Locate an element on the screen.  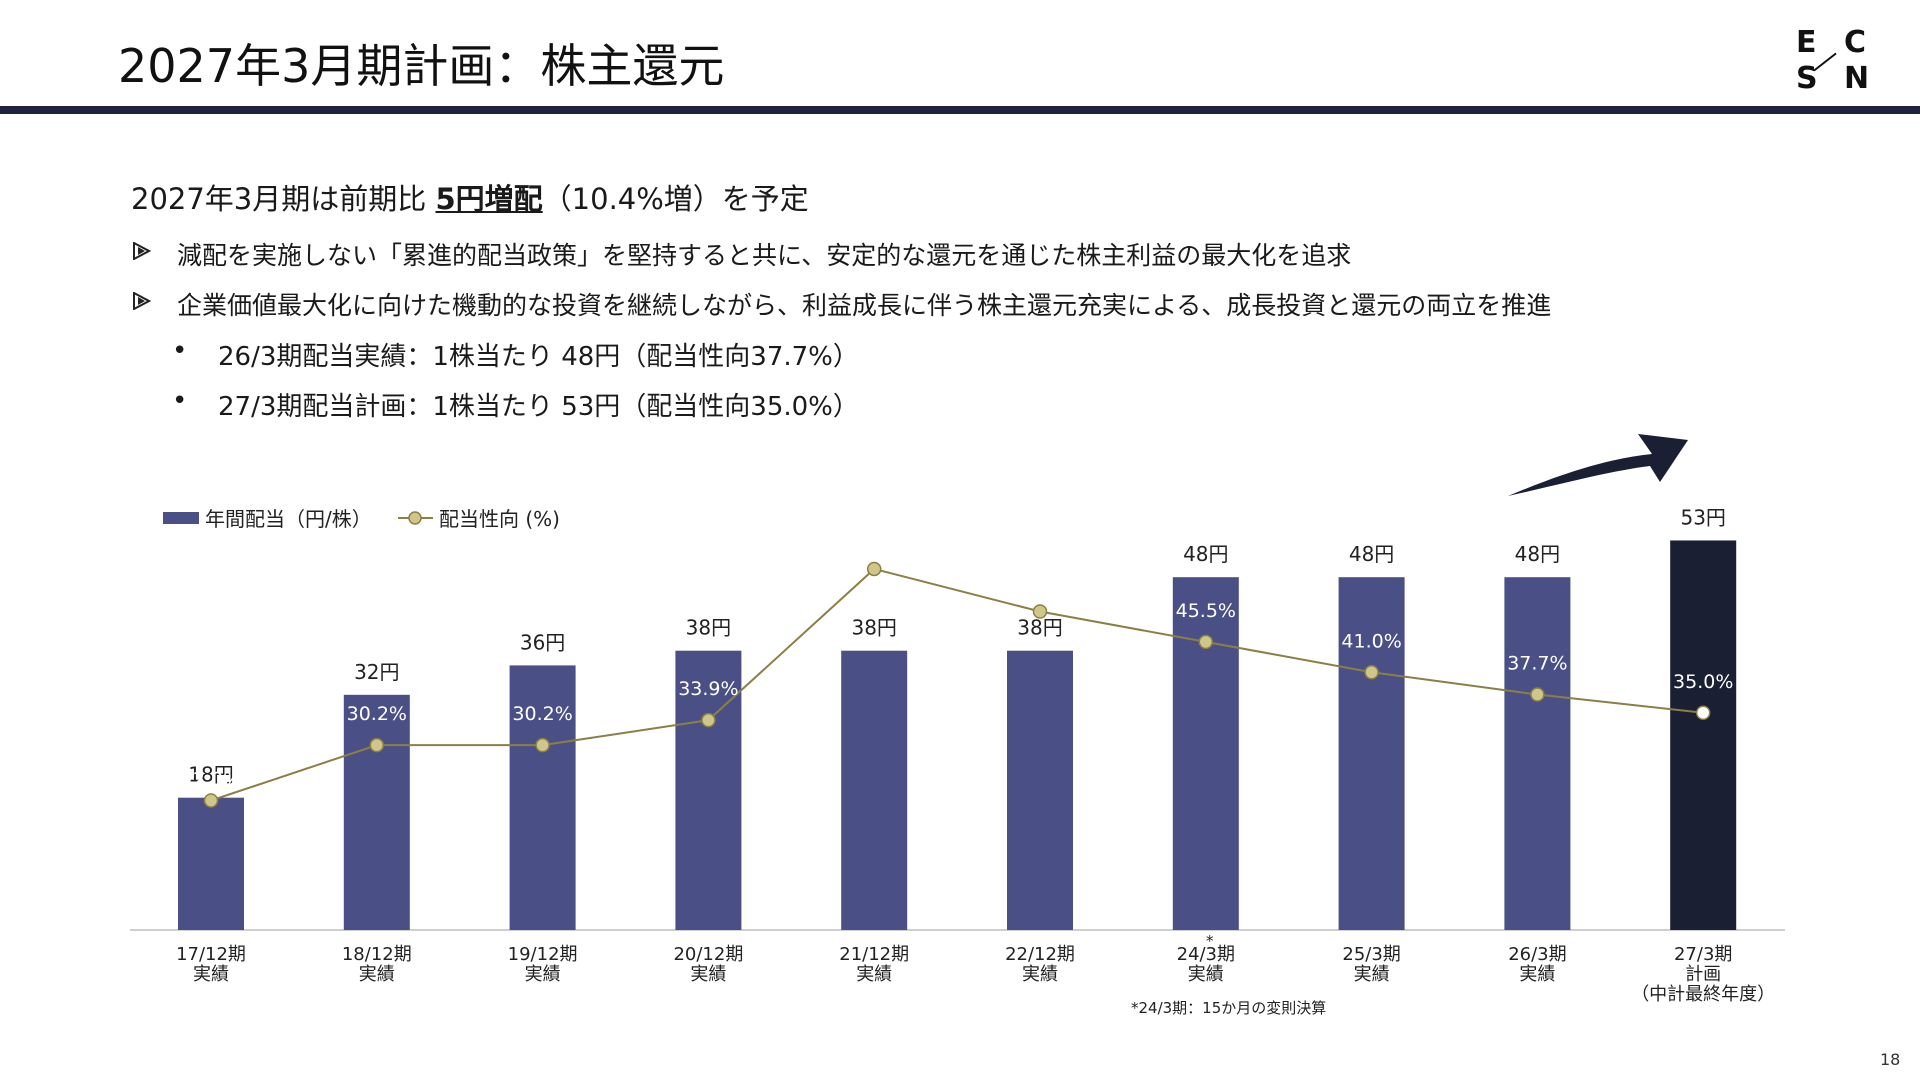
bar-value-label: 32円 is located at coordinates (376, 672).